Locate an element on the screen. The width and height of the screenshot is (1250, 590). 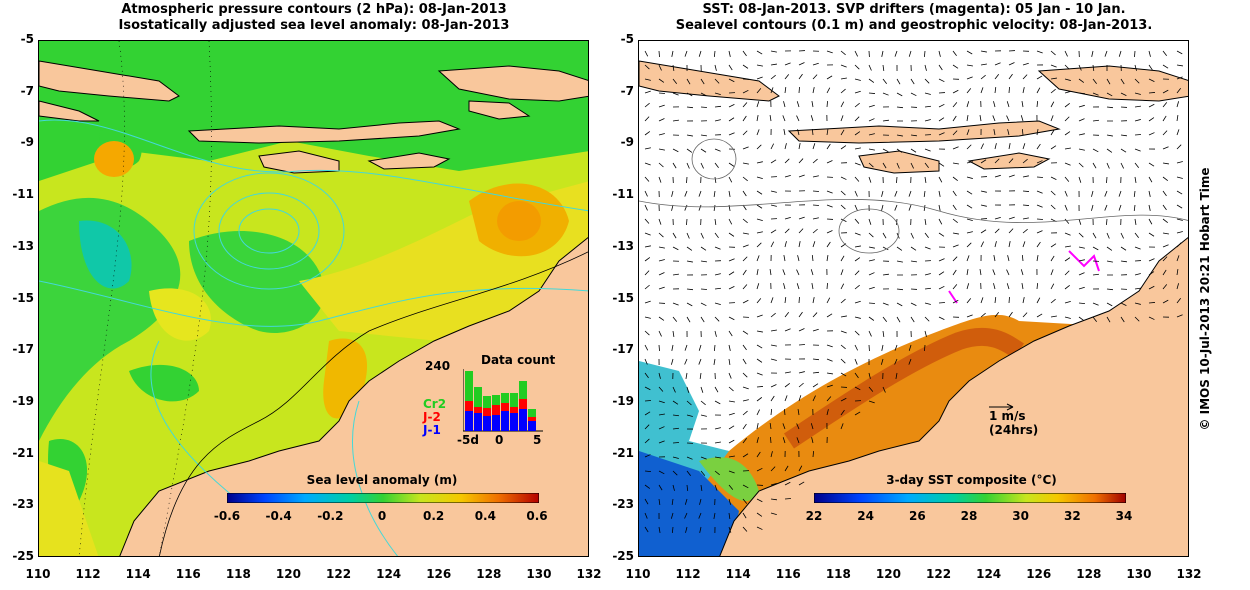
right-xtick-label: 122 is located at coordinates (939, 574).